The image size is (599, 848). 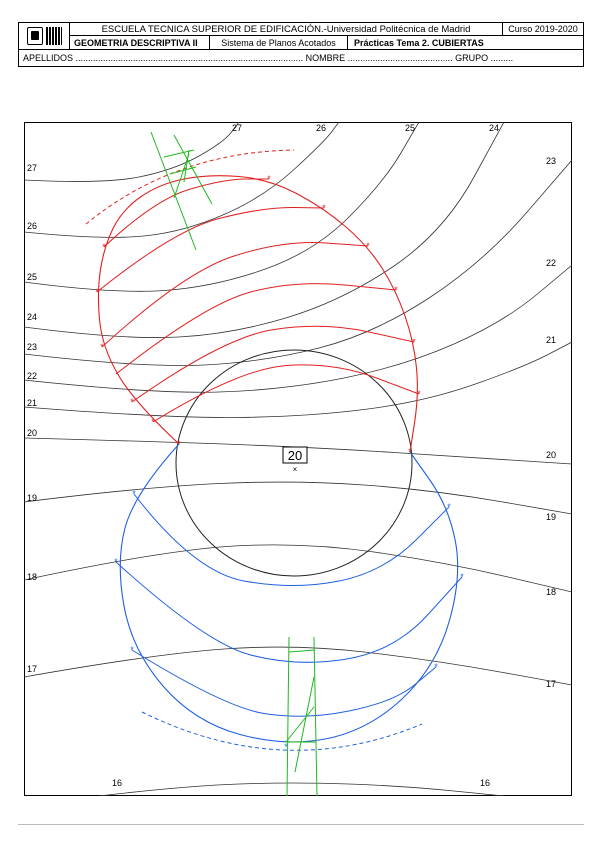 What do you see at coordinates (116, 562) in the screenshot?
I see `lower-point-1: *` at bounding box center [116, 562].